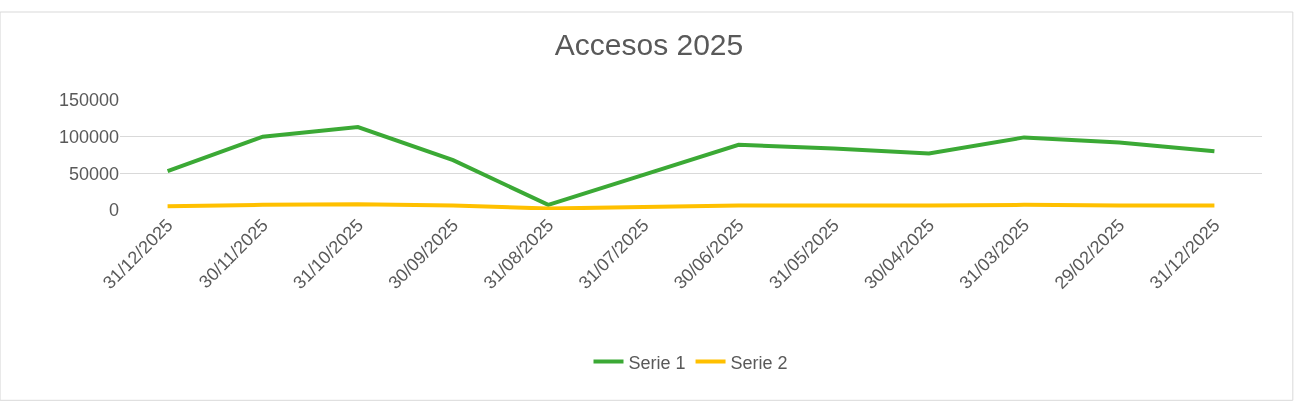  Describe the element at coordinates (759, 362) in the screenshot. I see `legend-label: Serie 2` at that location.